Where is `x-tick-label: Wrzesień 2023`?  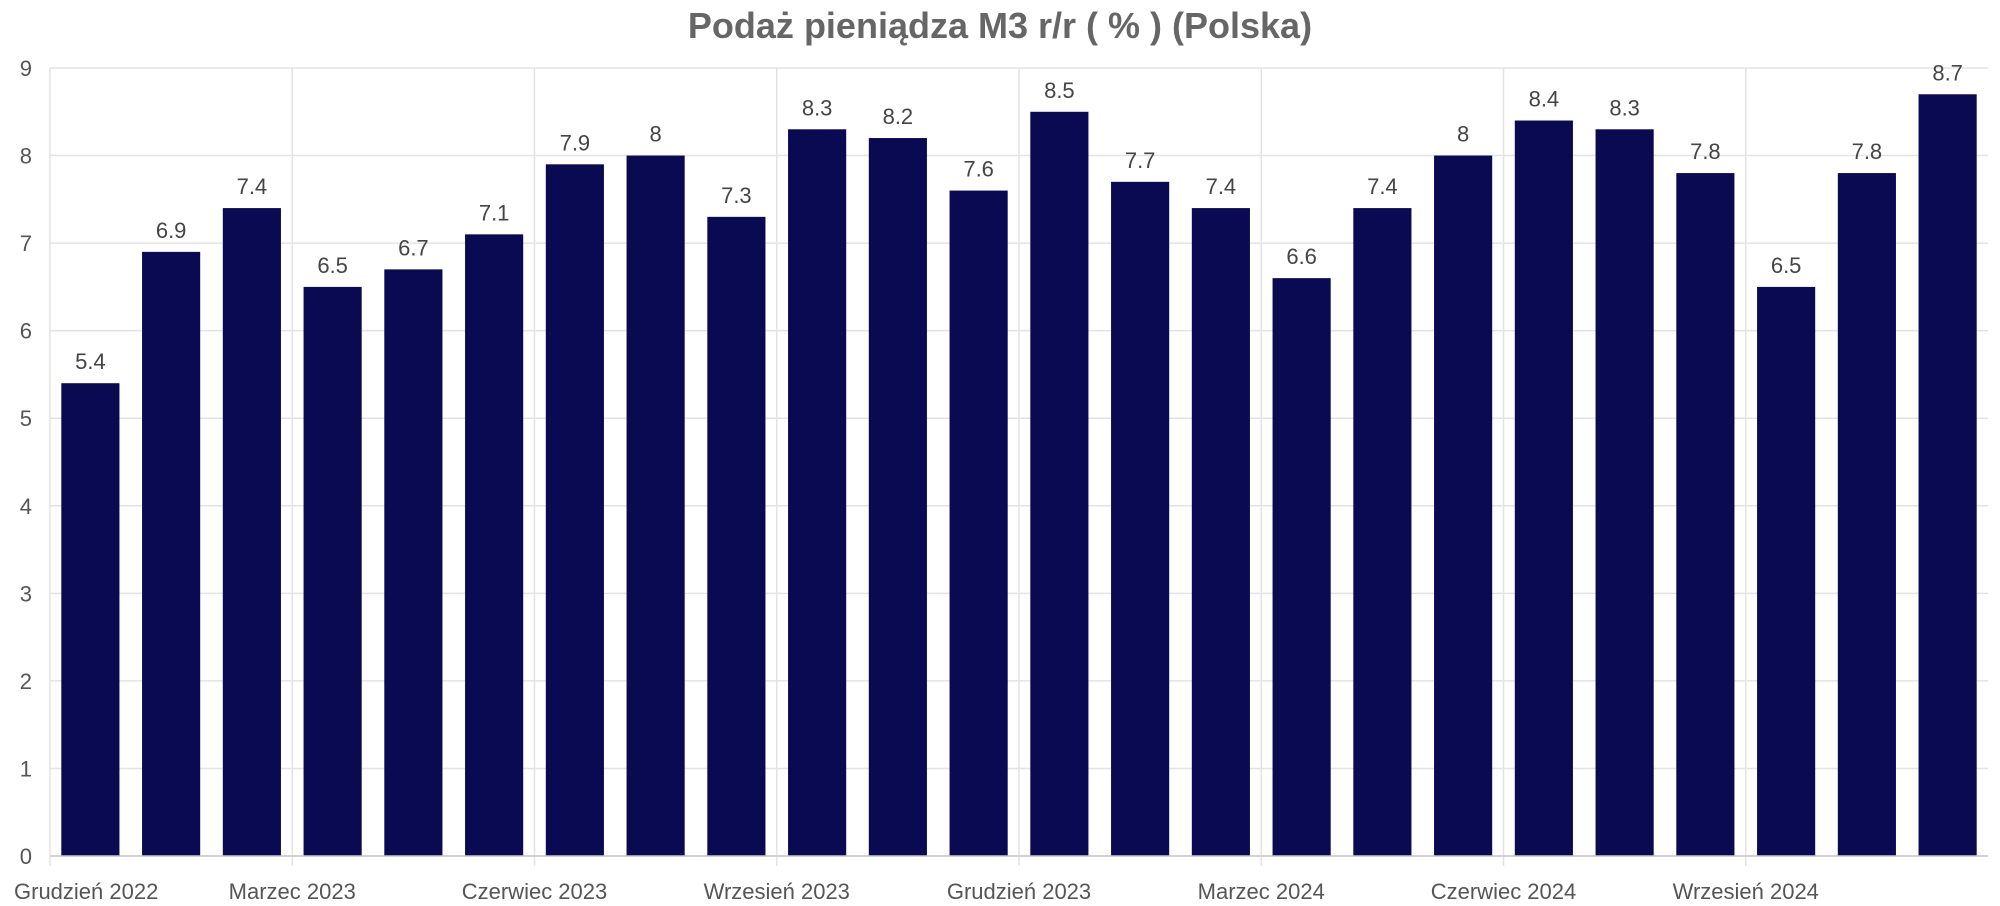
x-tick-label: Wrzesień 2023 is located at coordinates (777, 891).